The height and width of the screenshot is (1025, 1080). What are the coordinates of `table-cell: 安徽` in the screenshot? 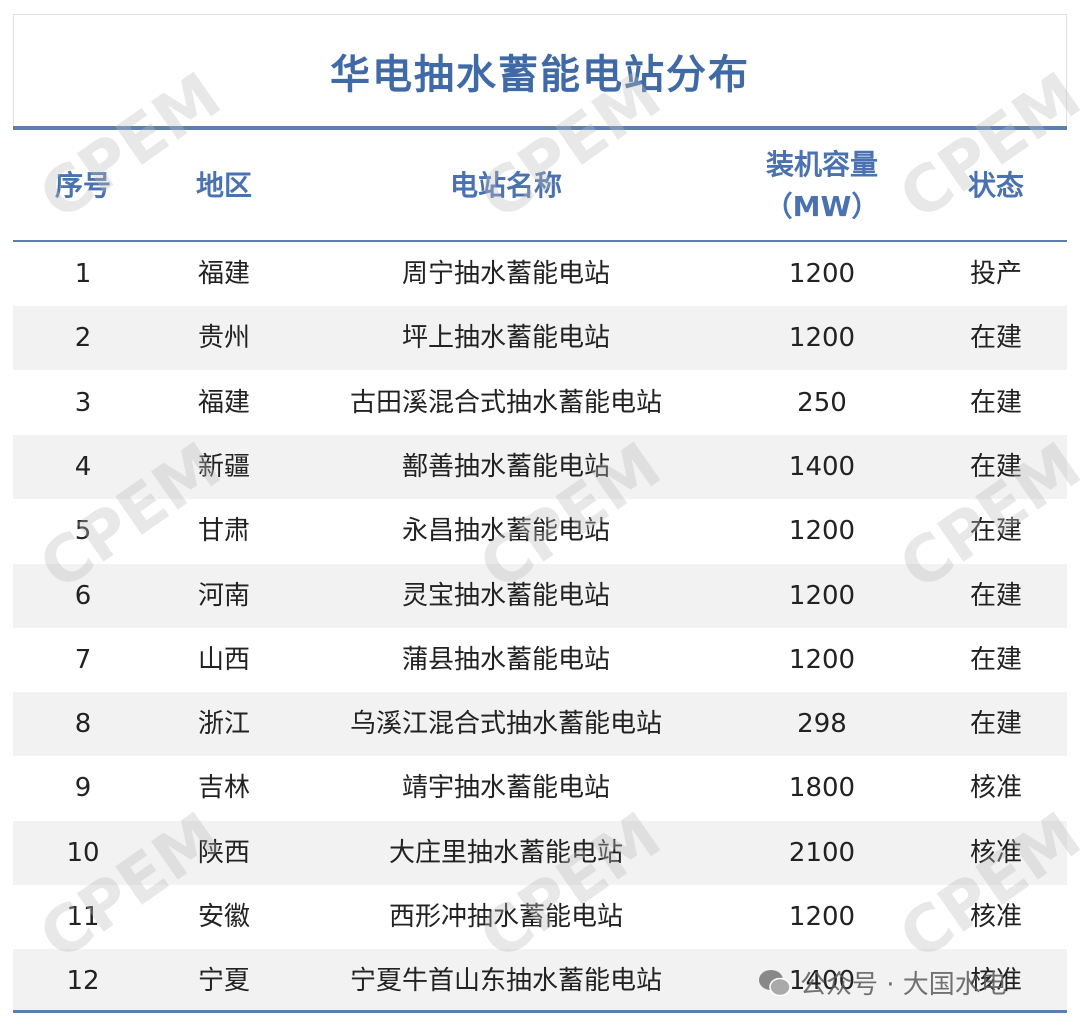 It's located at (224, 917).